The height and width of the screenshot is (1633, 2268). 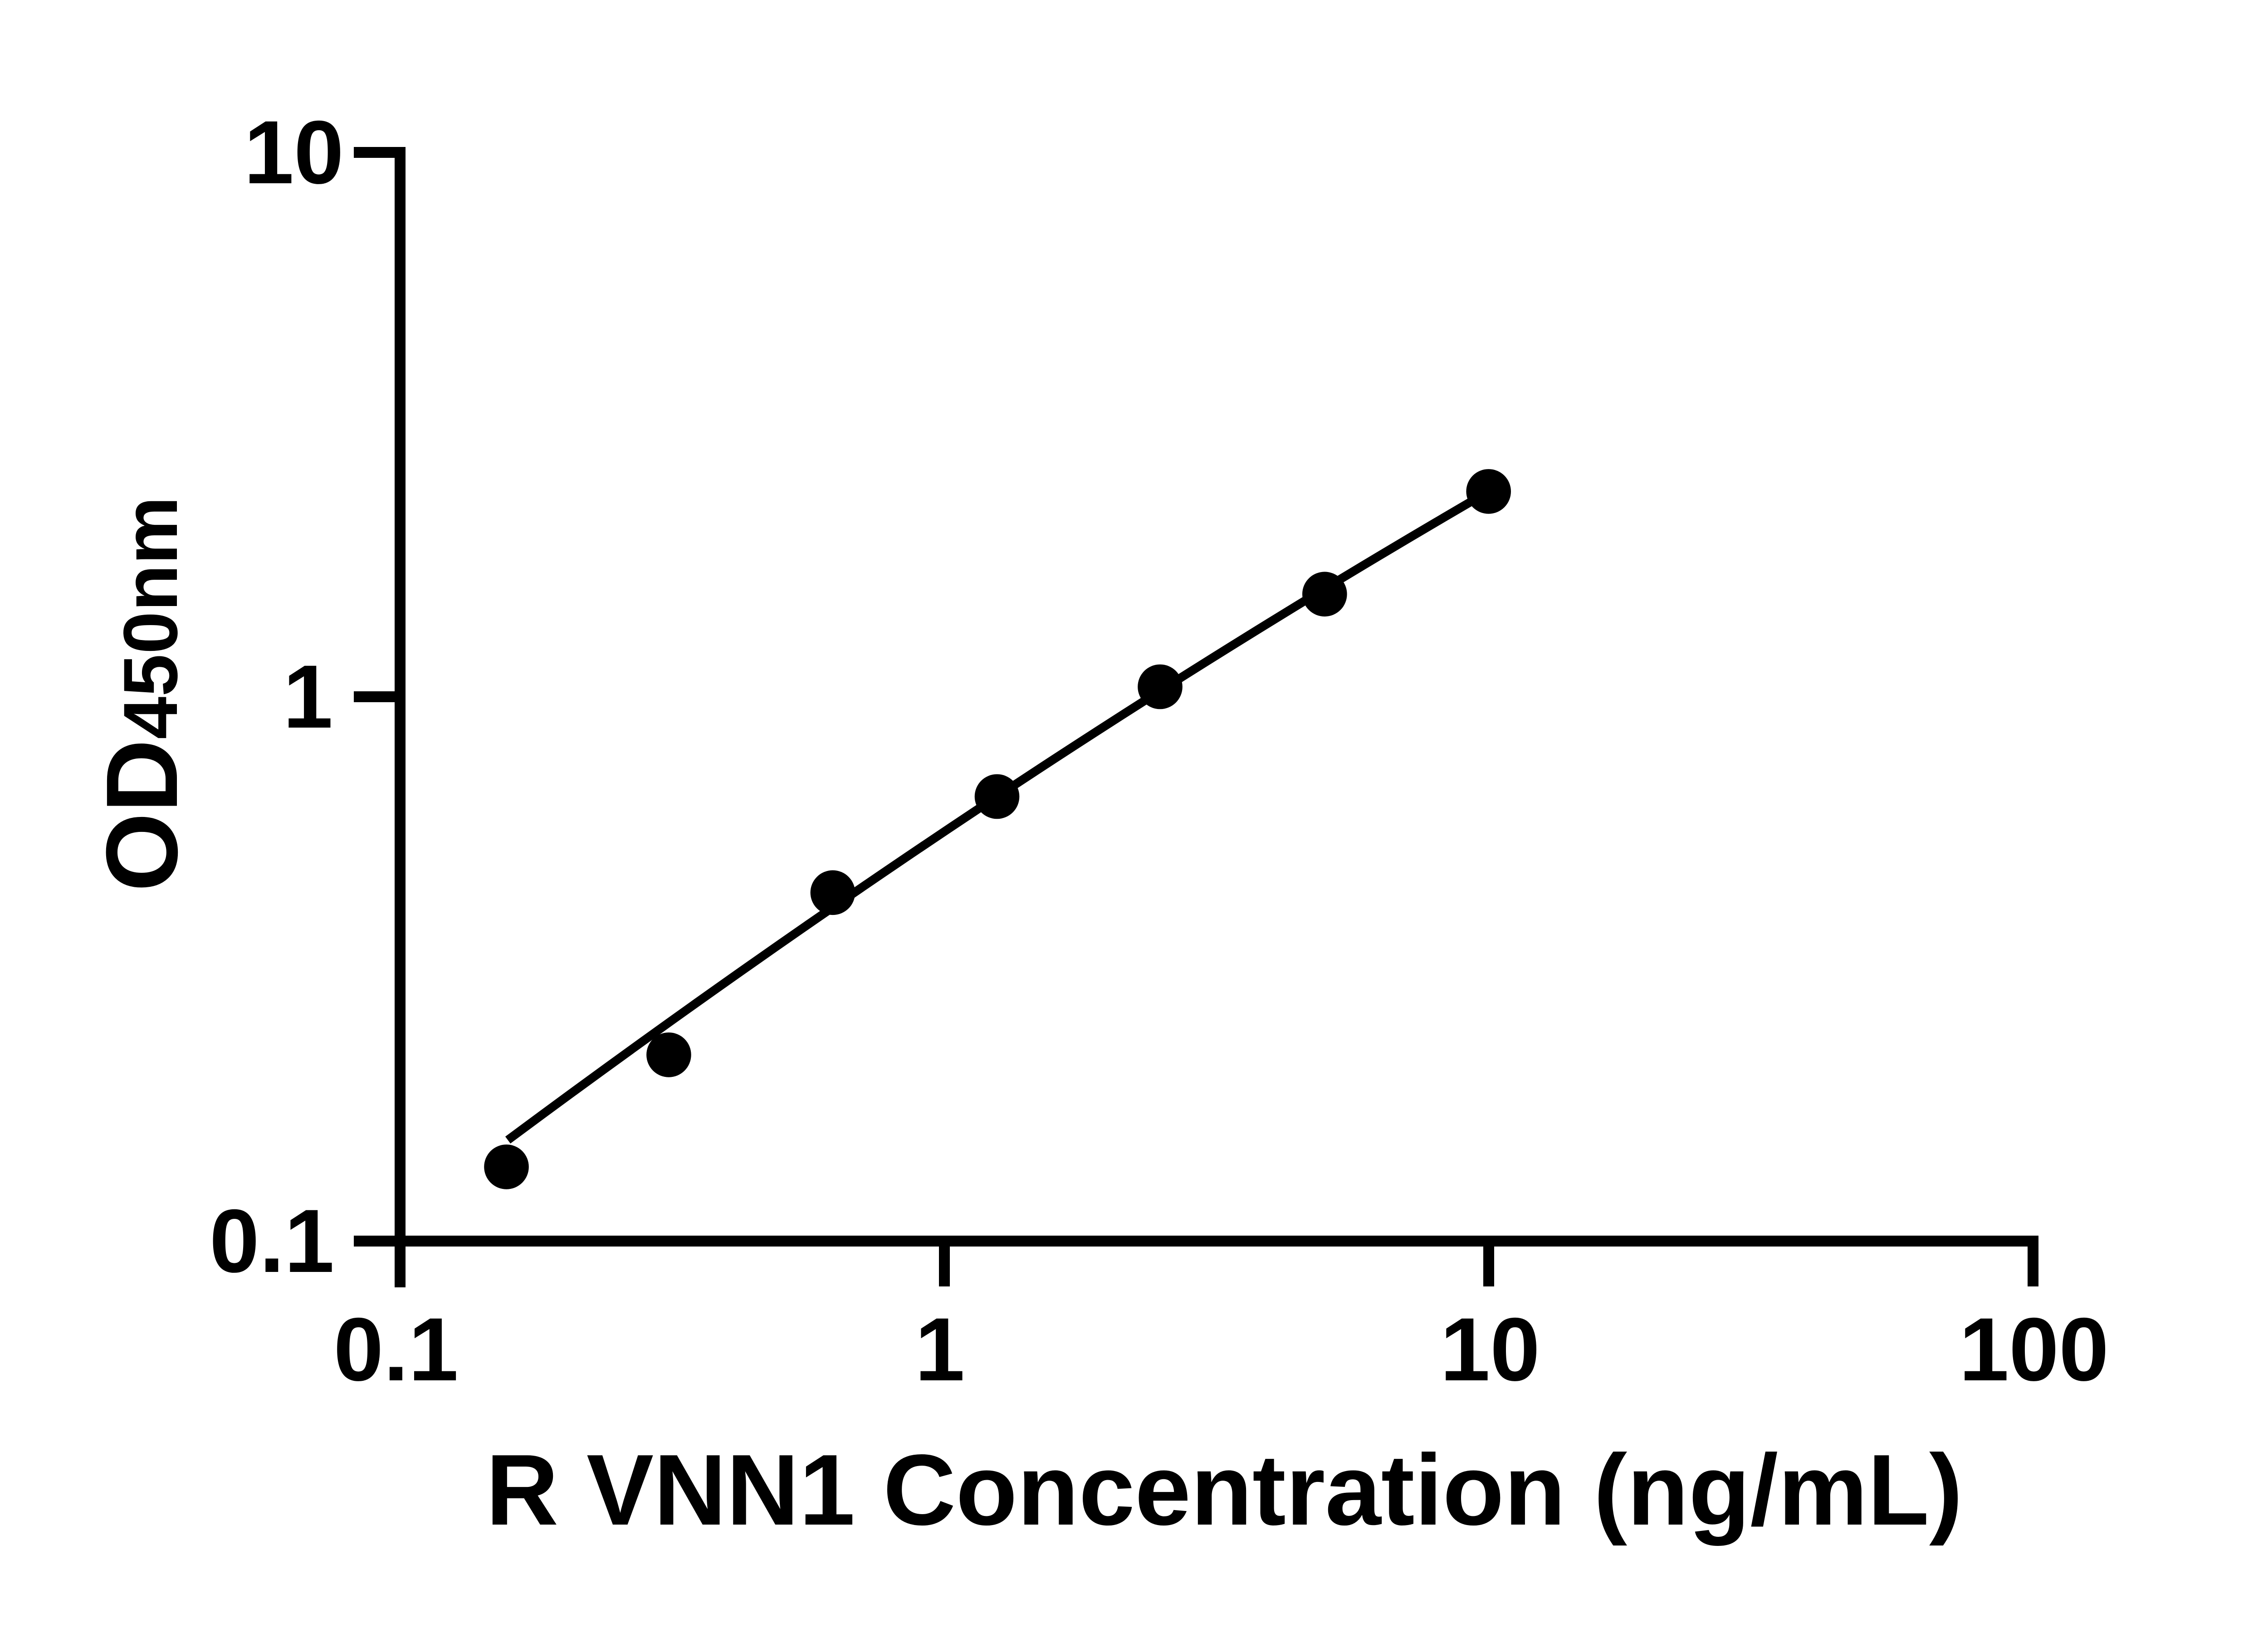 I want to click on svg-text: 100, so click(x=2034, y=1349).